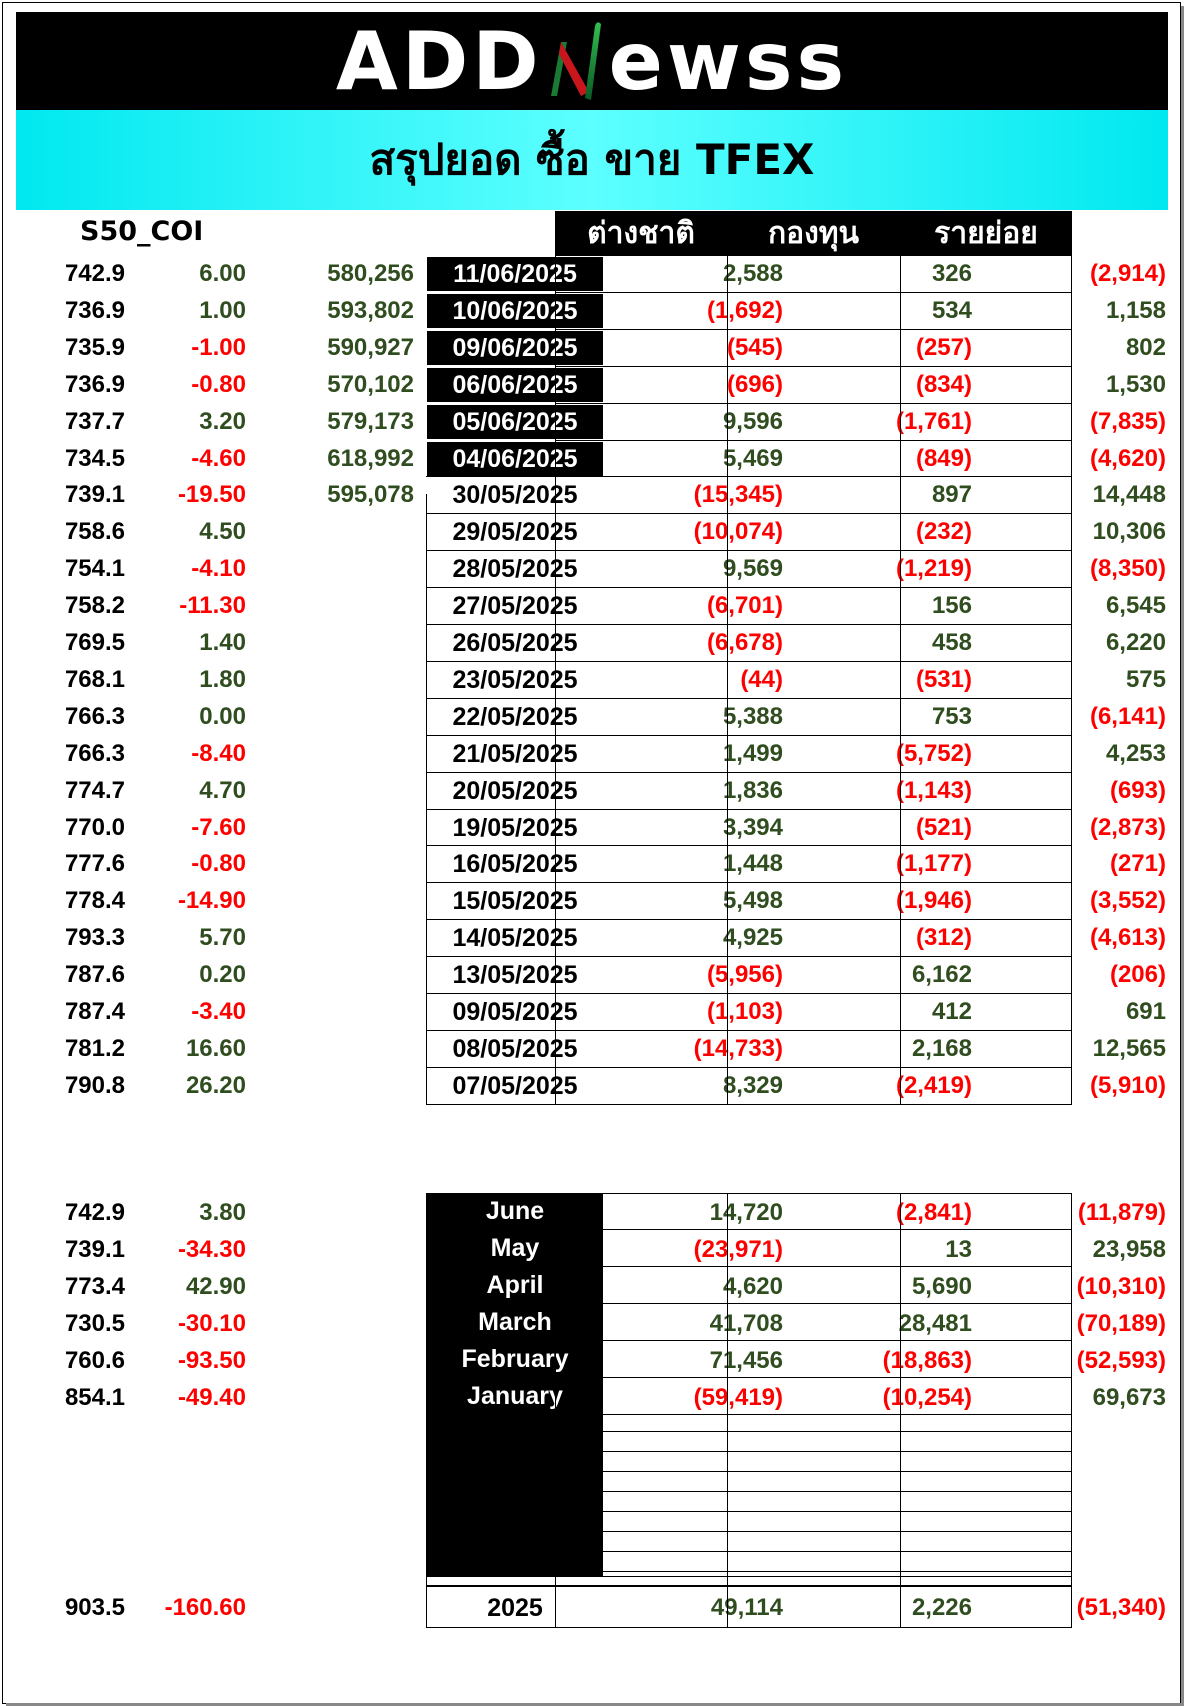  Describe the element at coordinates (1135, 753) in the screenshot. I see `retail-net-value: 4,253` at that location.